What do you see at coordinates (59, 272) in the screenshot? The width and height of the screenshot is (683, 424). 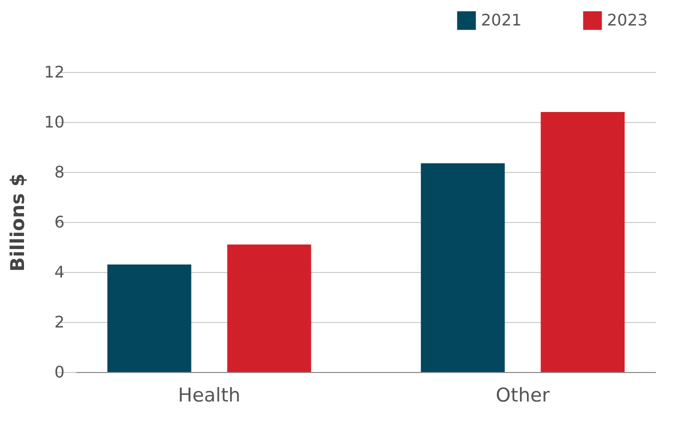 I see `y-tick-label: 4` at bounding box center [59, 272].